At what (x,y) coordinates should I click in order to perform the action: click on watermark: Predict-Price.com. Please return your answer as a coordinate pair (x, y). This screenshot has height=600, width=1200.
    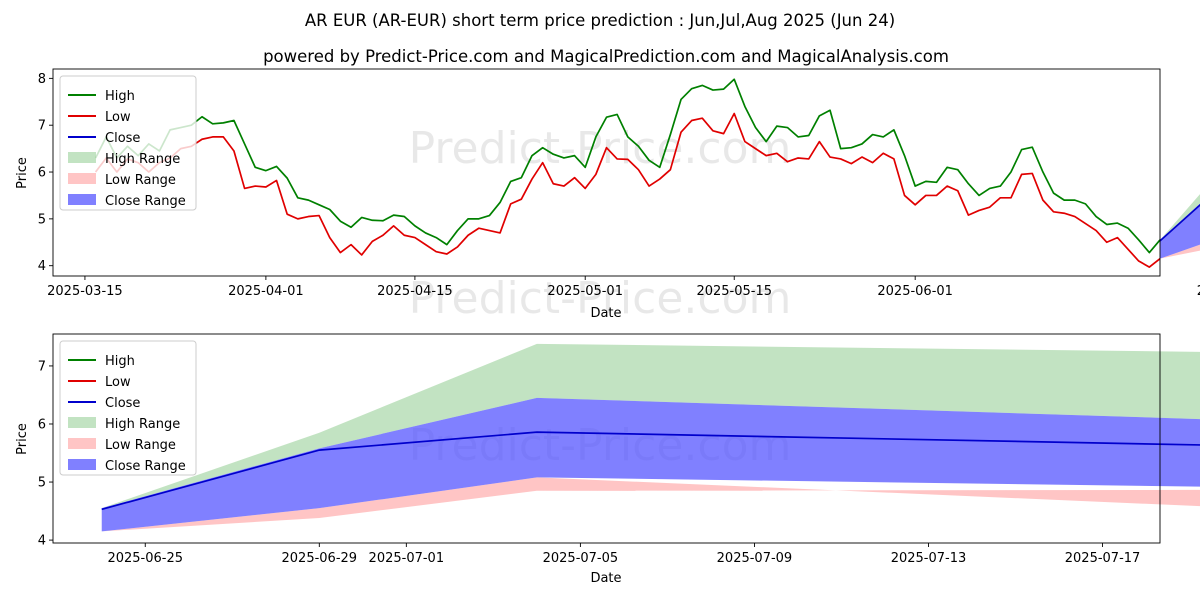
    Looking at the image, I should click on (600, 298).